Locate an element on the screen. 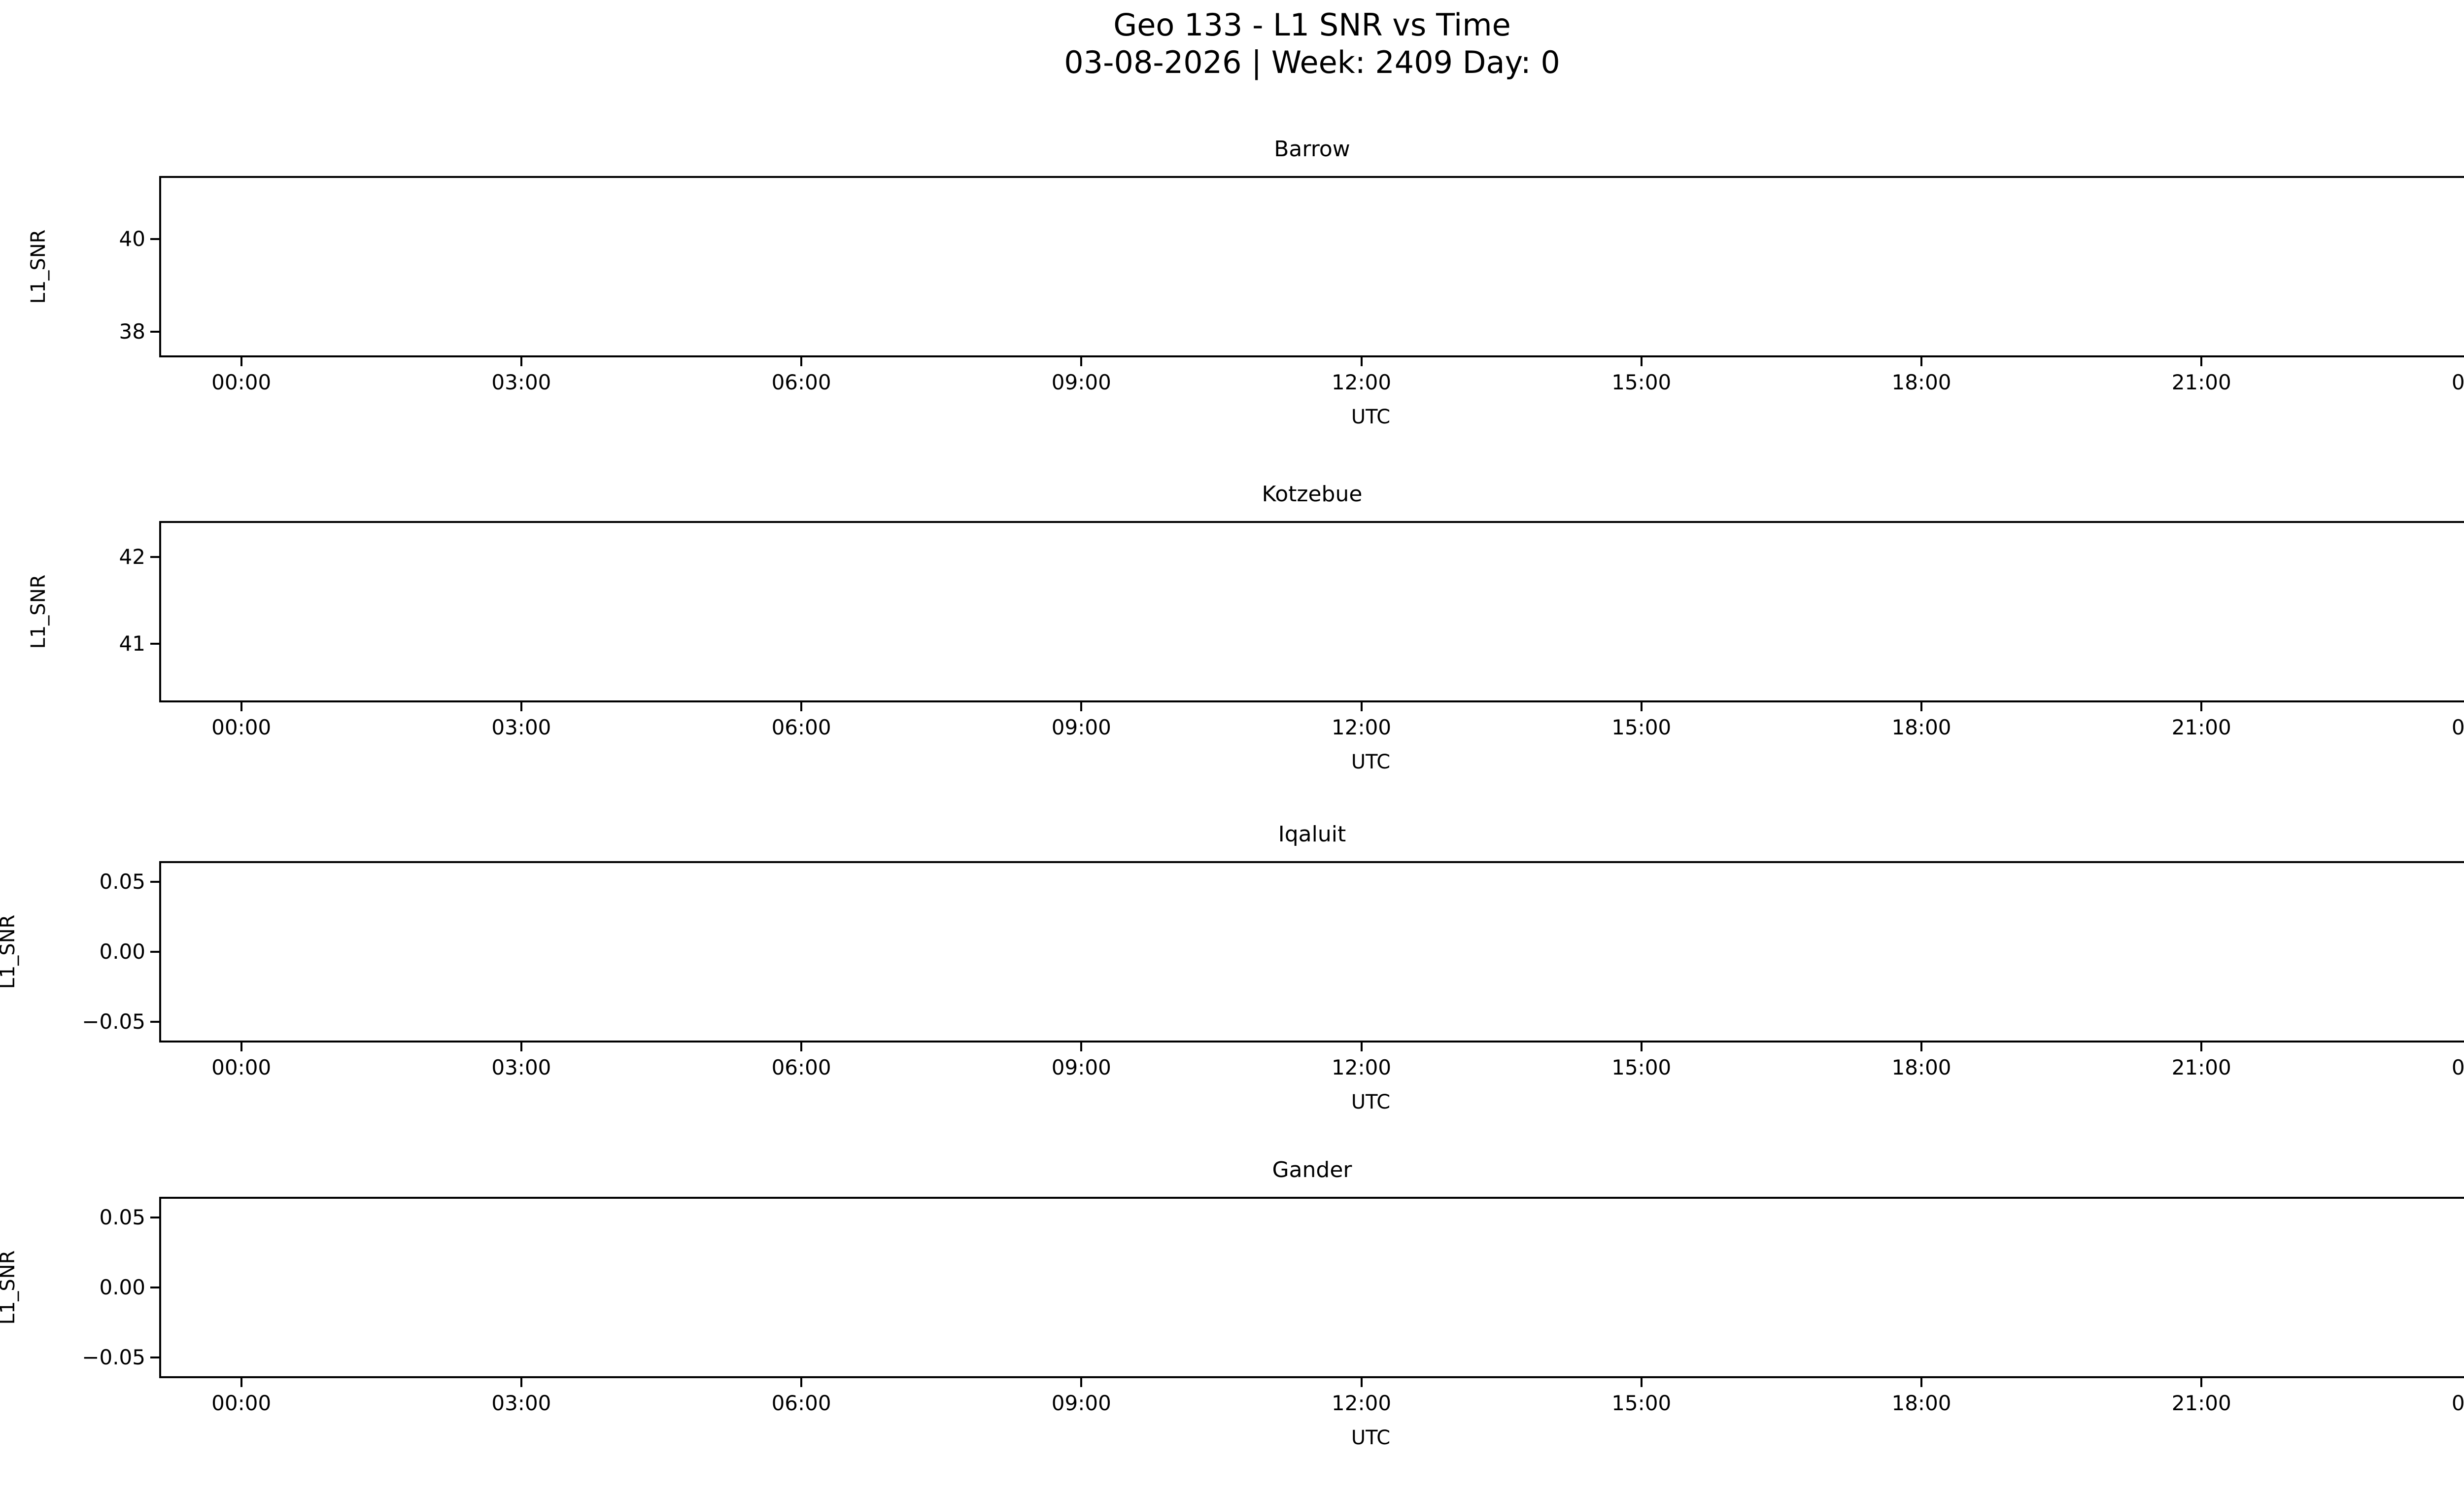 The width and height of the screenshot is (2464, 1495). subplot-title-barrow: Barrow is located at coordinates (1312, 149).